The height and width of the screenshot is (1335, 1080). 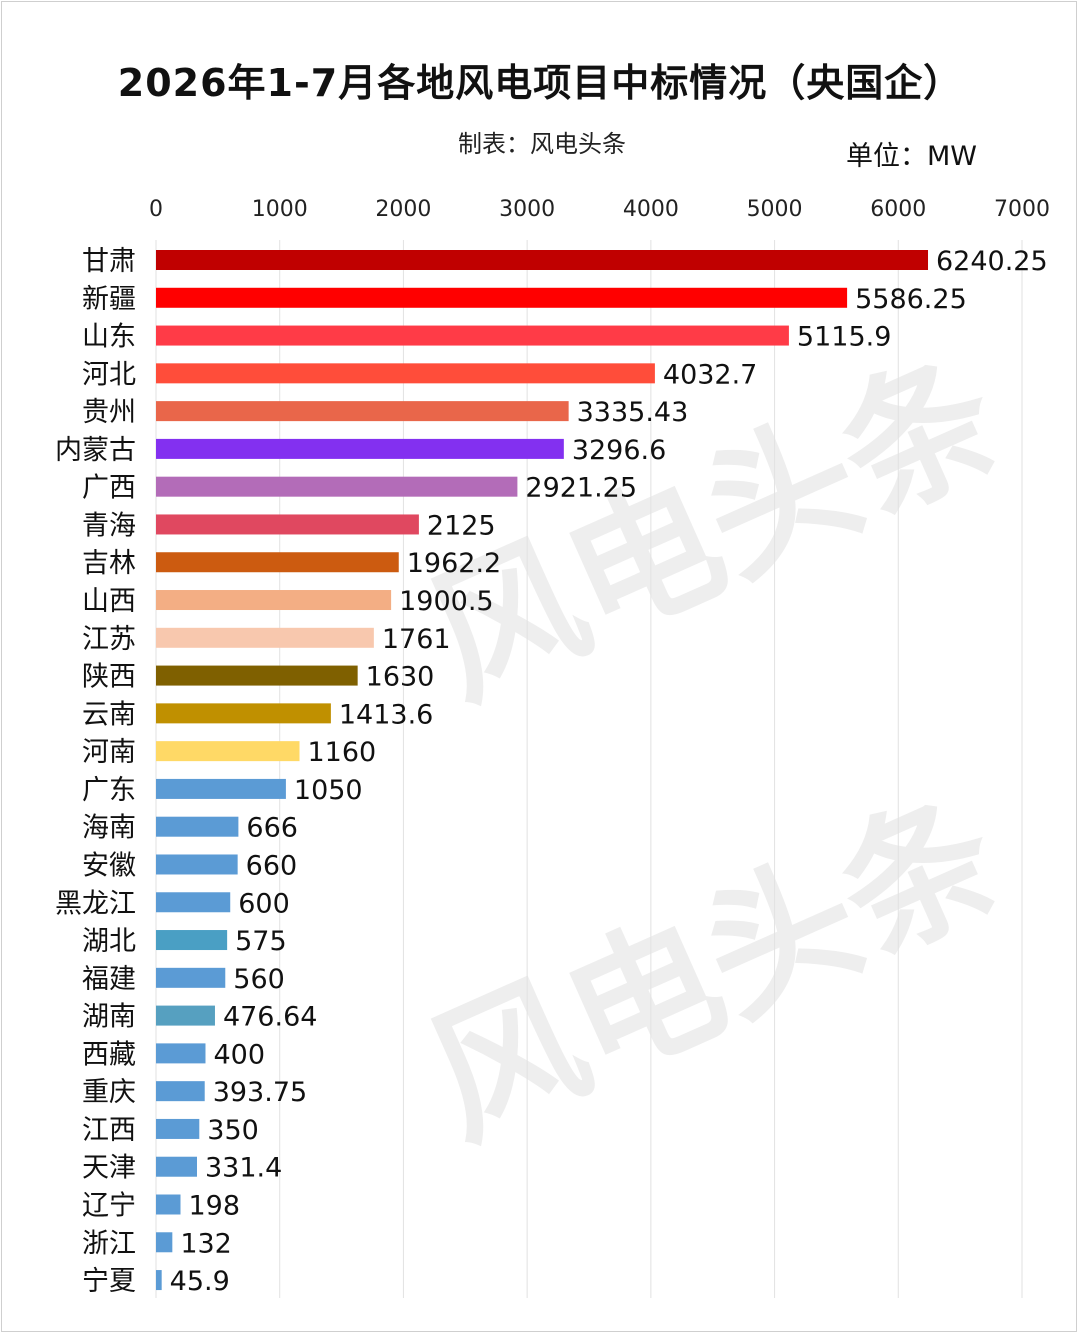 What do you see at coordinates (633, 412) in the screenshot?
I see `value-label: 3335.43` at bounding box center [633, 412].